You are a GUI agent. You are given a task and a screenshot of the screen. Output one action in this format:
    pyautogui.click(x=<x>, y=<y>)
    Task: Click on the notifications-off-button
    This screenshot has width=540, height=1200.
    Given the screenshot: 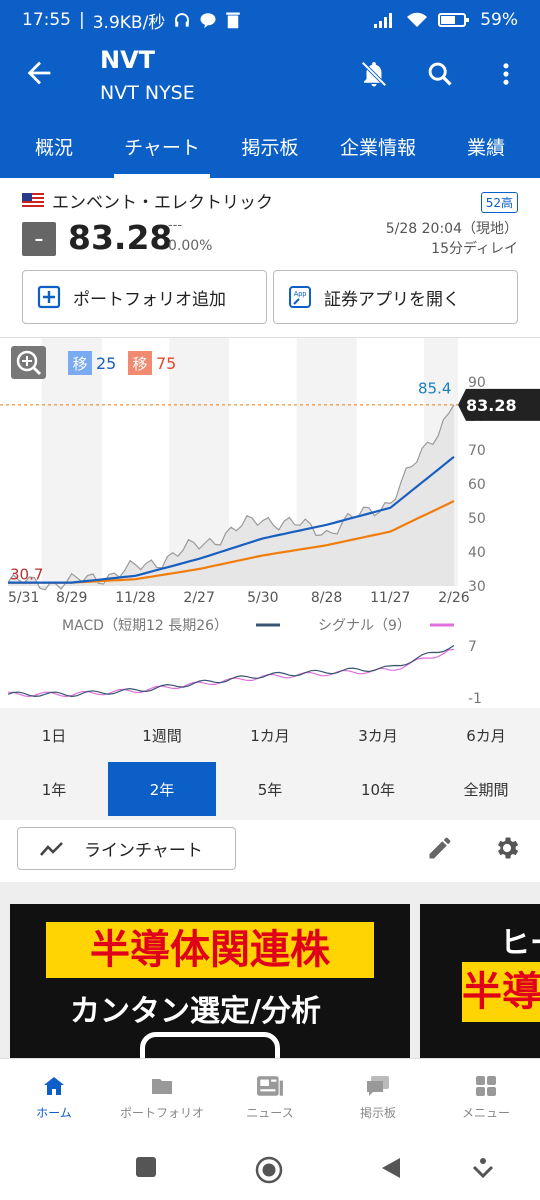 What is the action you would take?
    pyautogui.click(x=374, y=74)
    